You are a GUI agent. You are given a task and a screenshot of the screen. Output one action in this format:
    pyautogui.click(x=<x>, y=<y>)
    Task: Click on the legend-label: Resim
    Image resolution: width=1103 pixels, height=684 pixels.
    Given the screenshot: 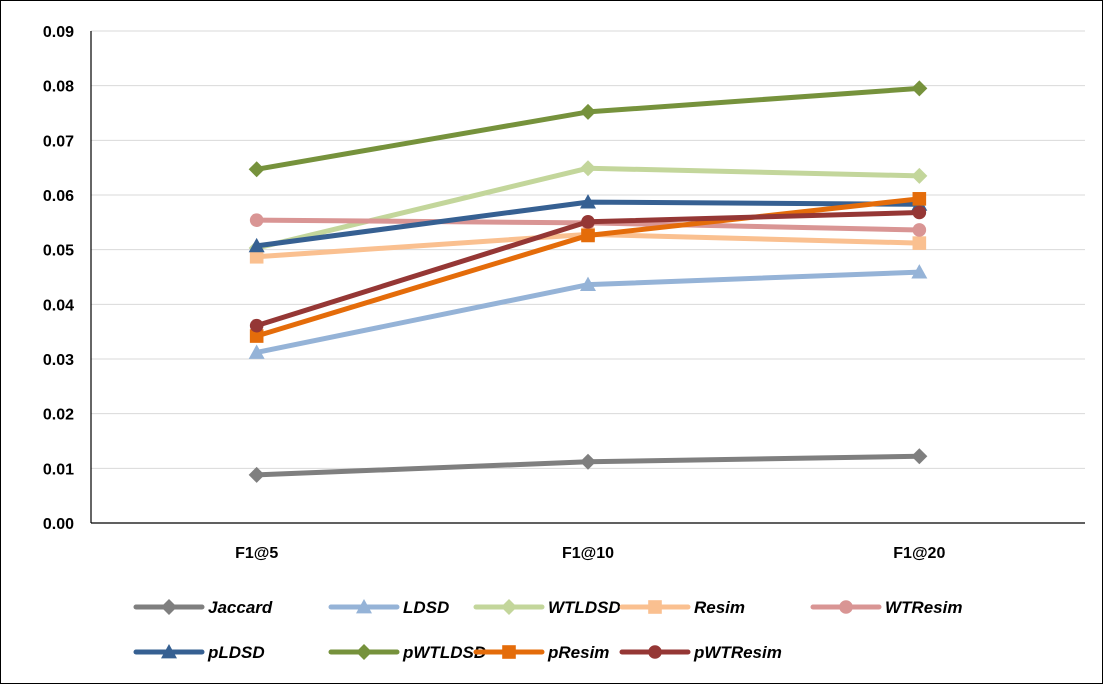 What is the action you would take?
    pyautogui.click(x=719, y=607)
    